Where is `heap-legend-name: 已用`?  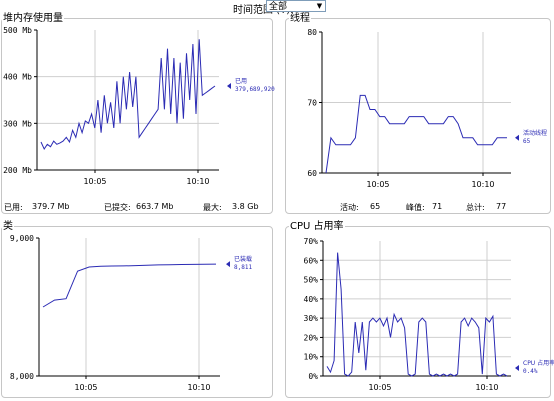
heap-legend-name: 已用 is located at coordinates (241, 81).